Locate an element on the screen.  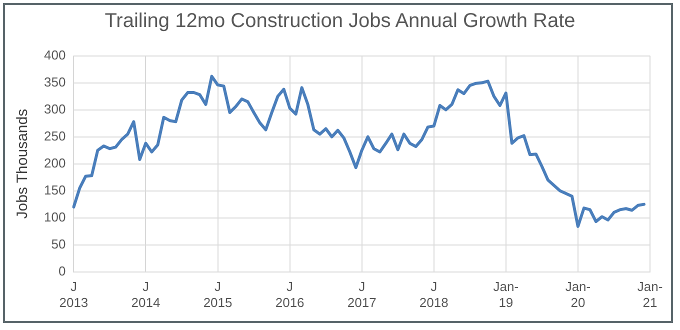
y-axis-title: Jobs Thousands is located at coordinates (23, 163).